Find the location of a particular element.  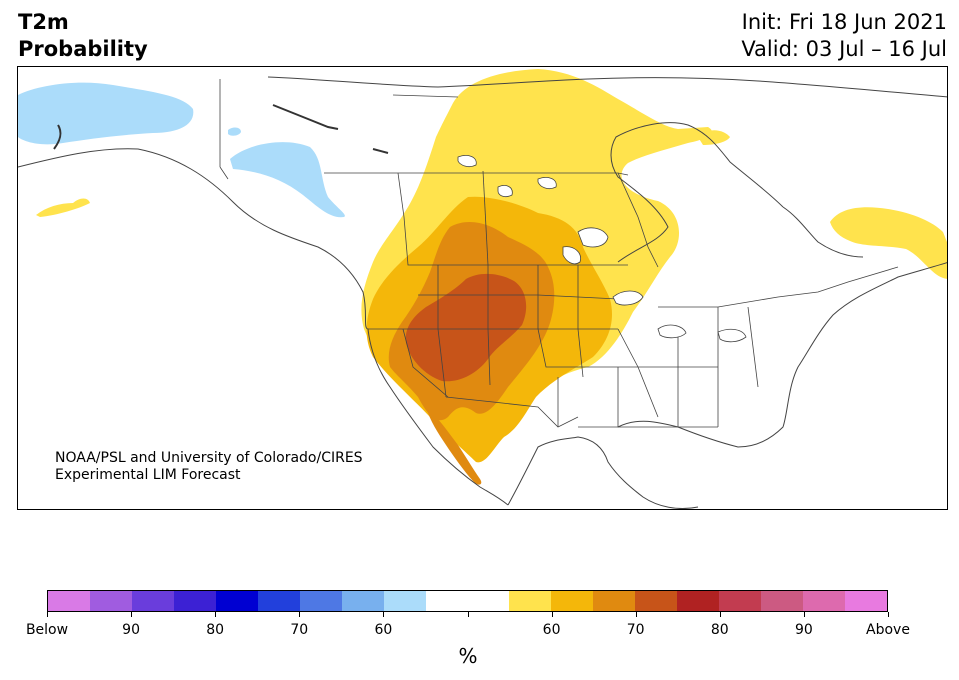

colorbar-tick-label: Below is located at coordinates (47, 630).